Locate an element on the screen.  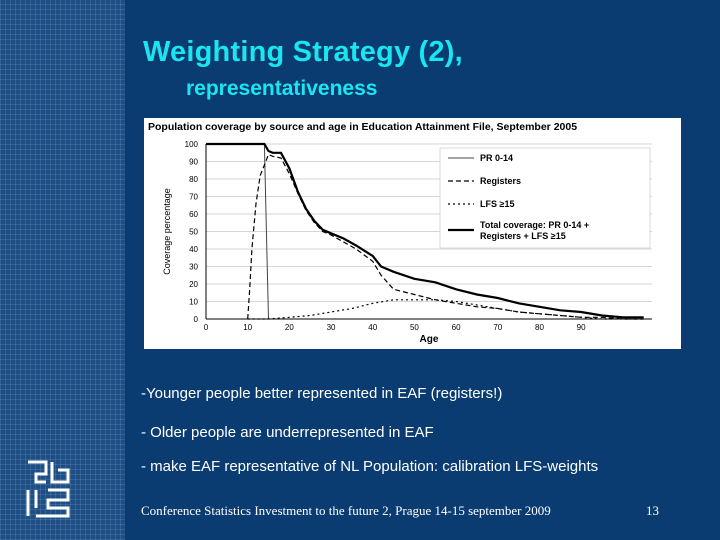
x-axis-label: Age is located at coordinates (429, 339).